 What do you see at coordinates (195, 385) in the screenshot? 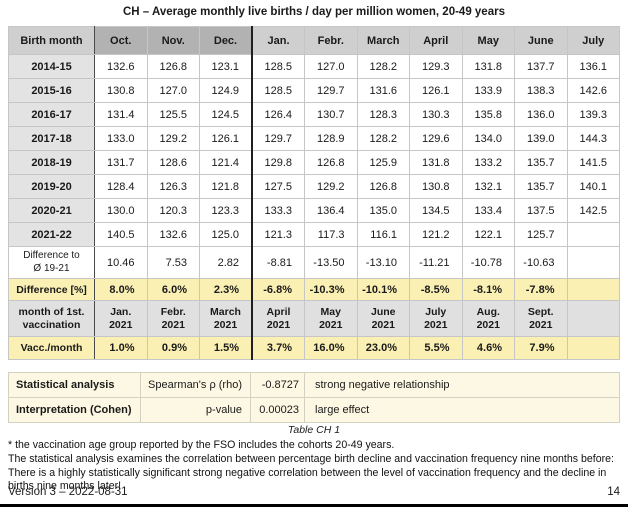
I see `stats-metric-cell: Spearman's ρ (rho)` at bounding box center [195, 385].